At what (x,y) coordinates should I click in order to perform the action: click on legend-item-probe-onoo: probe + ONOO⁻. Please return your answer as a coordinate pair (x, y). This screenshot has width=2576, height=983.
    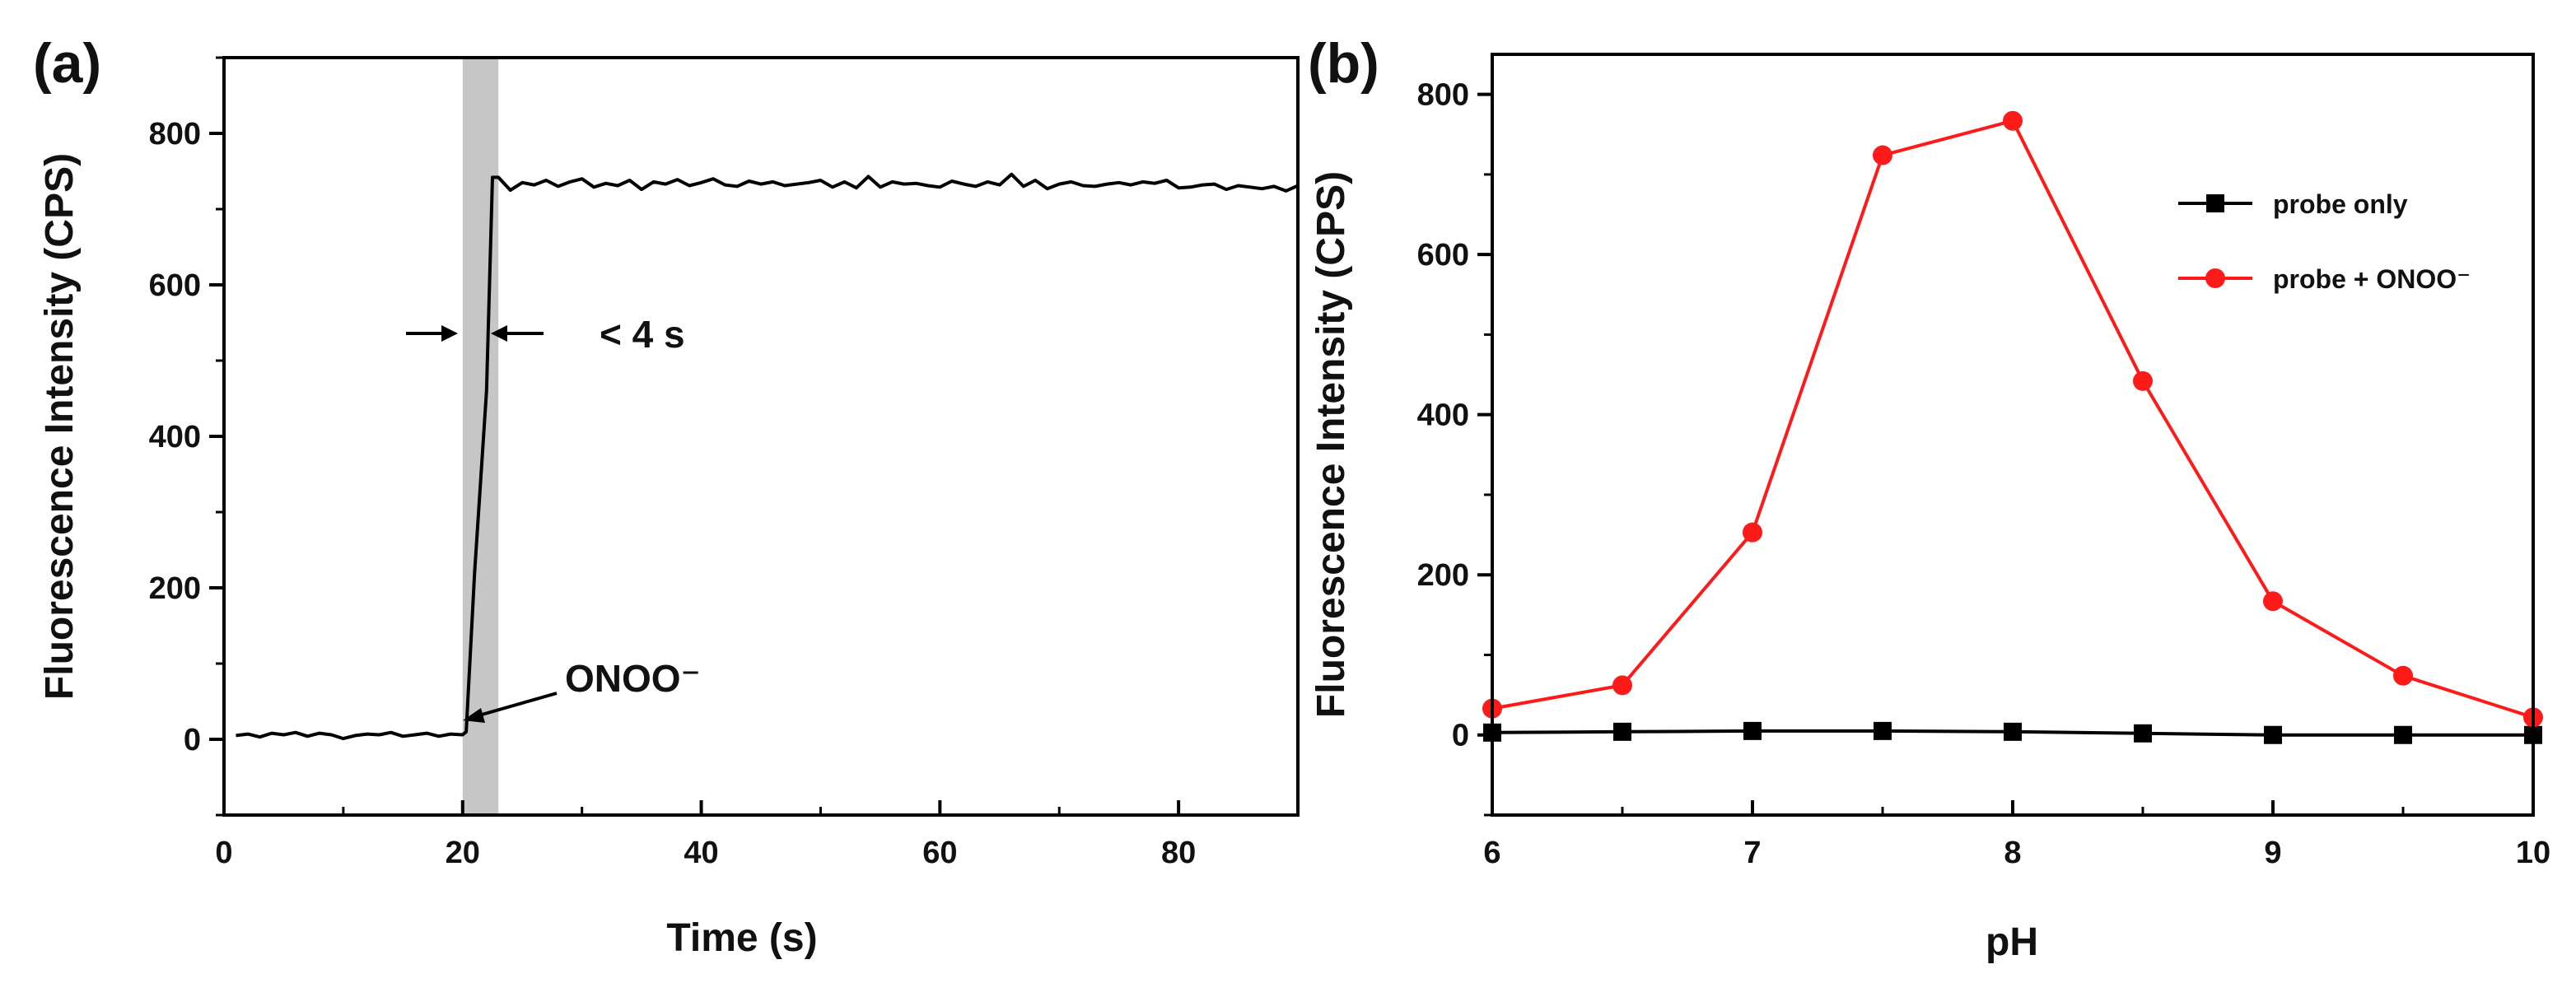
    Looking at the image, I should click on (2324, 279).